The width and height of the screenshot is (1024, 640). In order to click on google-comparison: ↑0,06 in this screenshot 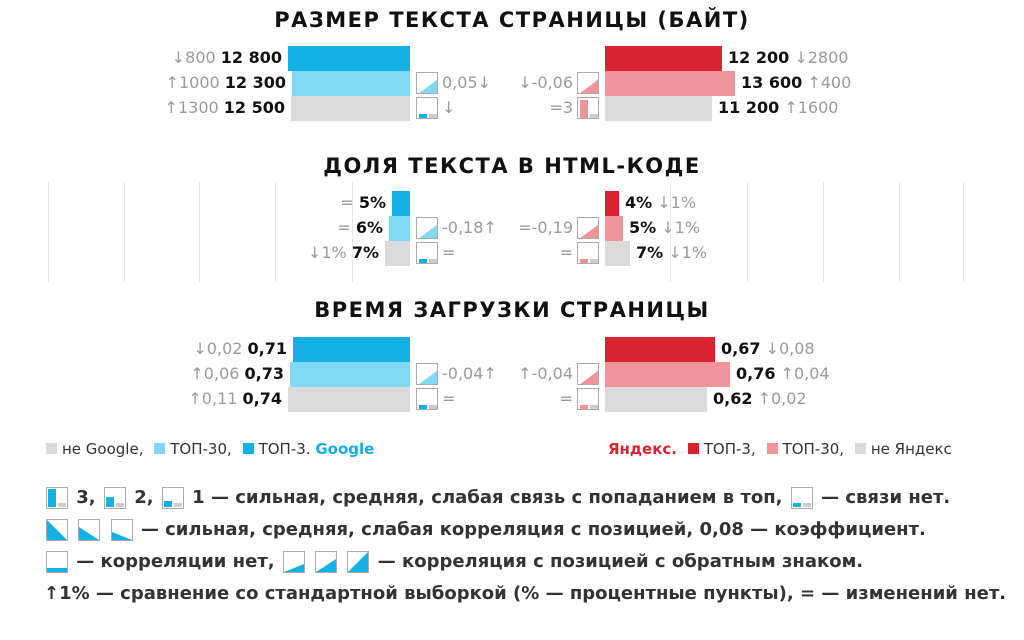, I will do `click(217, 373)`.